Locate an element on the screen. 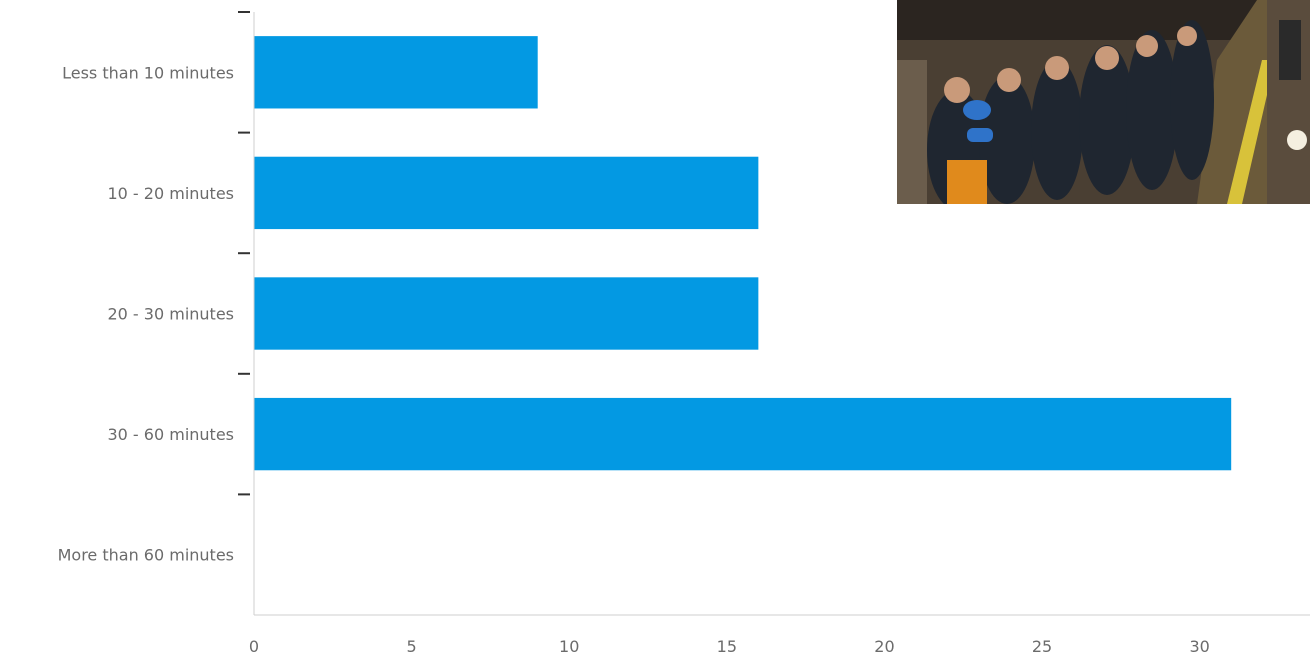 The width and height of the screenshot is (1310, 657). x-tick-label: 20 is located at coordinates (884, 646).